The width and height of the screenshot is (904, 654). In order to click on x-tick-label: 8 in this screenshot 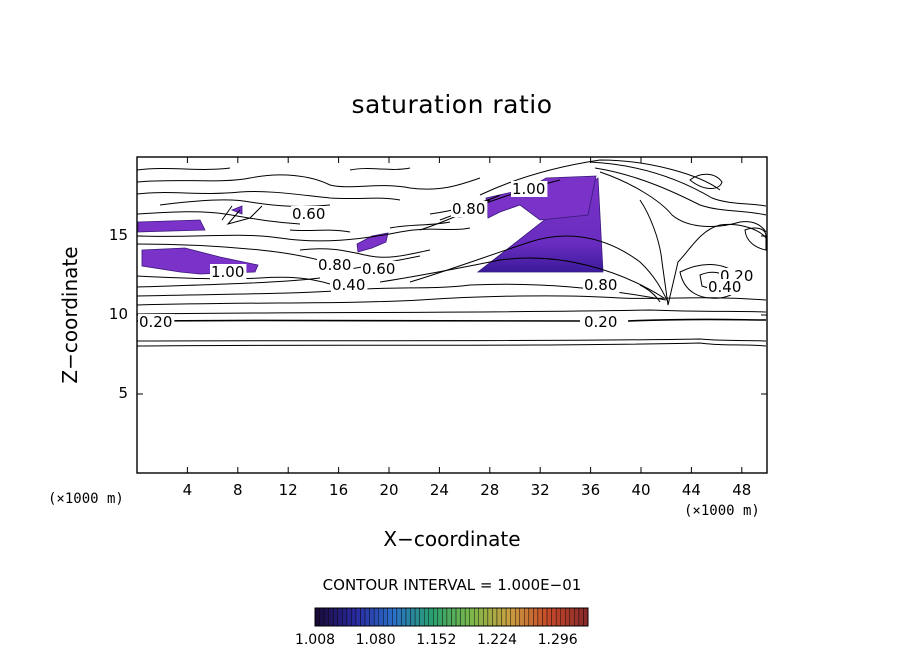, I will do `click(238, 490)`.